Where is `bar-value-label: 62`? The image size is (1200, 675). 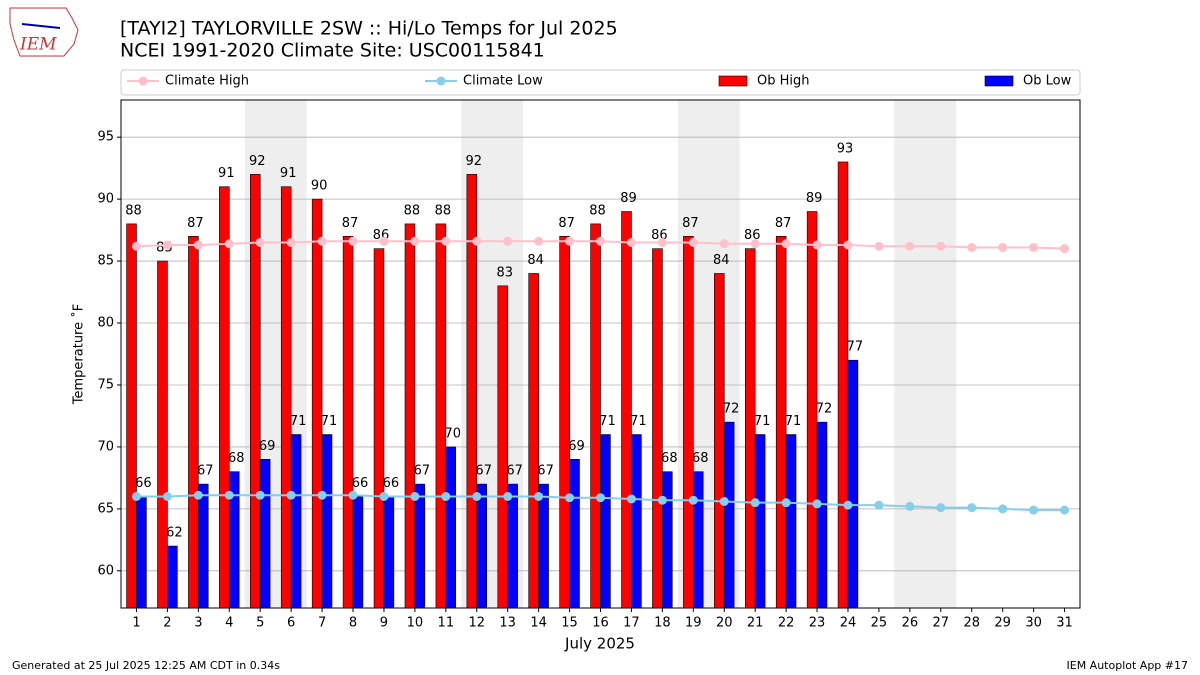
bar-value-label: 62 is located at coordinates (174, 533).